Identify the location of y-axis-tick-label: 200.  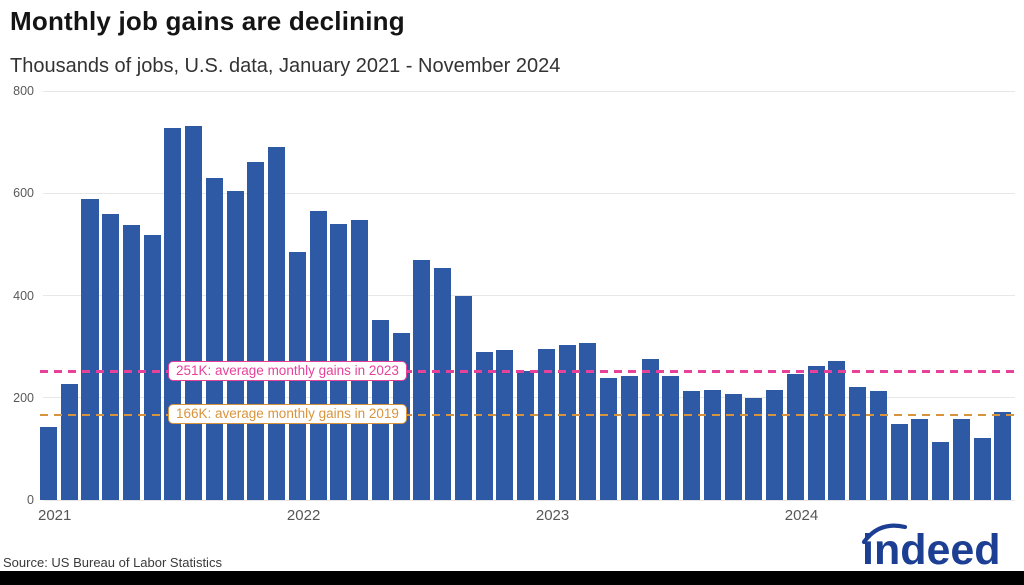
(23, 397).